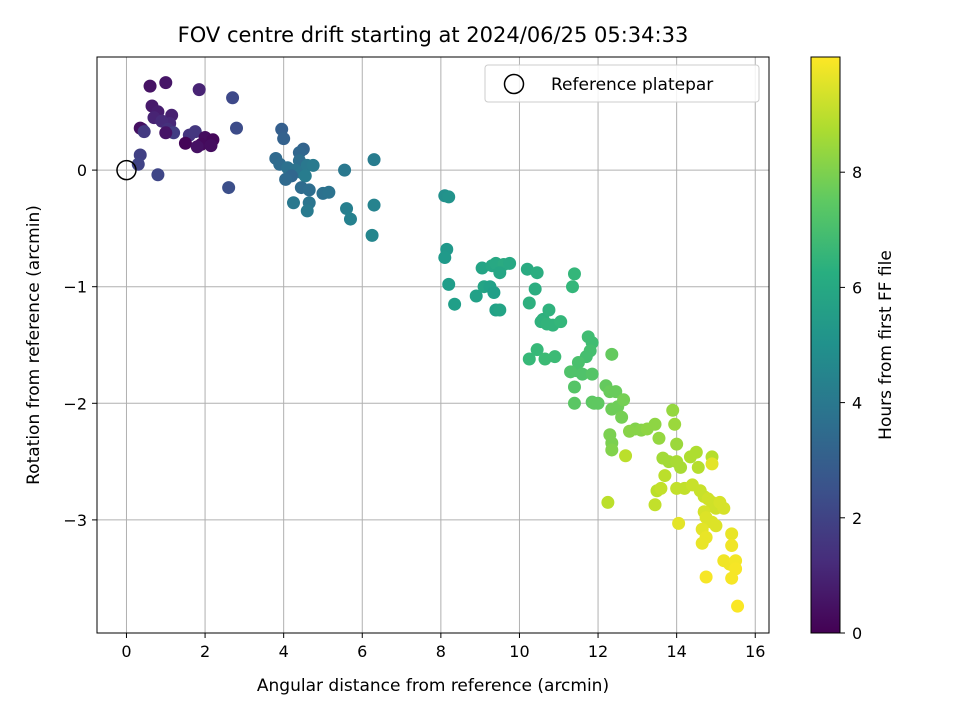 Image resolution: width=960 pixels, height=720 pixels. I want to click on y-tick-label: 0, so click(82, 170).